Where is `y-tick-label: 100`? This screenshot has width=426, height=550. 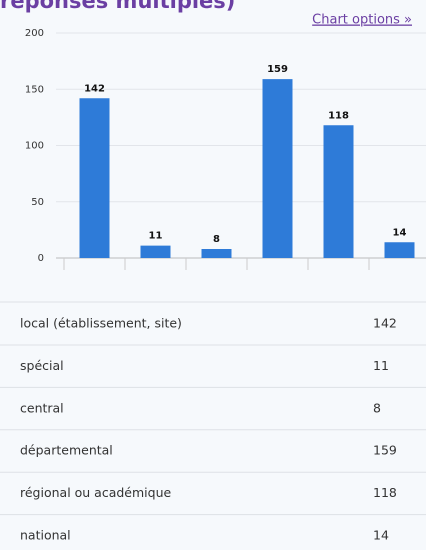
y-tick-label: 100 is located at coordinates (34, 146).